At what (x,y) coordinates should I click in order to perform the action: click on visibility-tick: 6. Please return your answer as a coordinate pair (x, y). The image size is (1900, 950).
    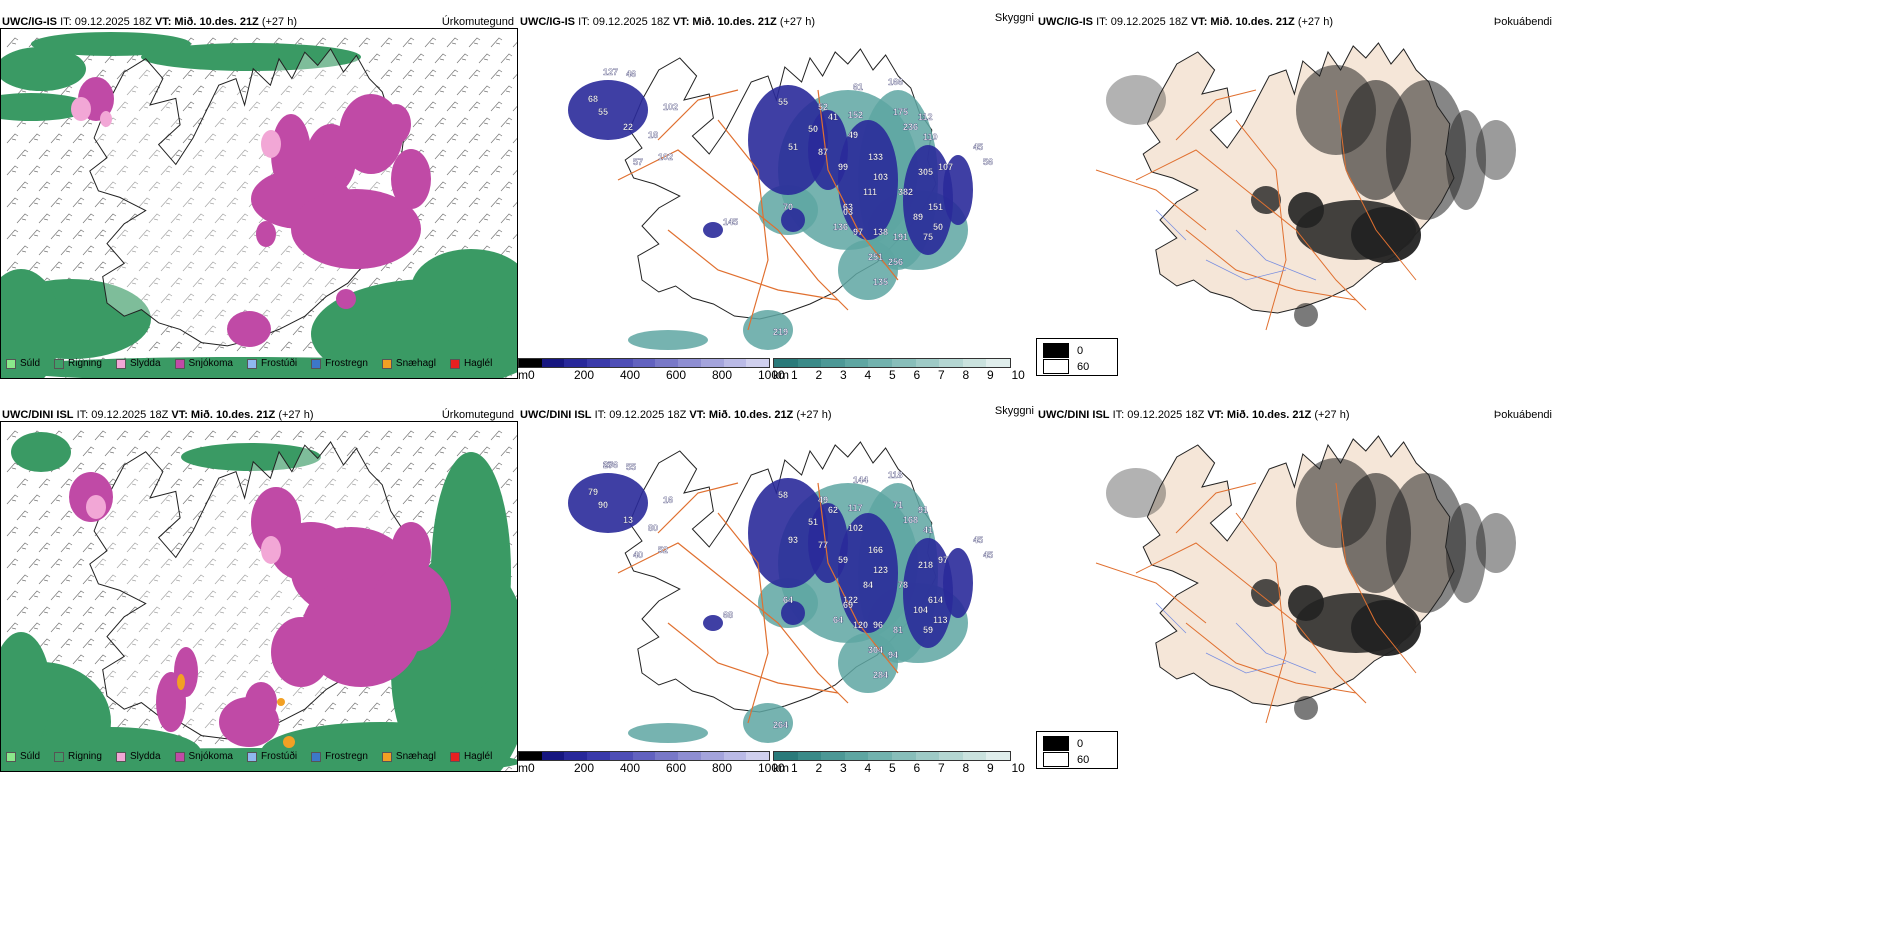
    Looking at the image, I should click on (917, 766).